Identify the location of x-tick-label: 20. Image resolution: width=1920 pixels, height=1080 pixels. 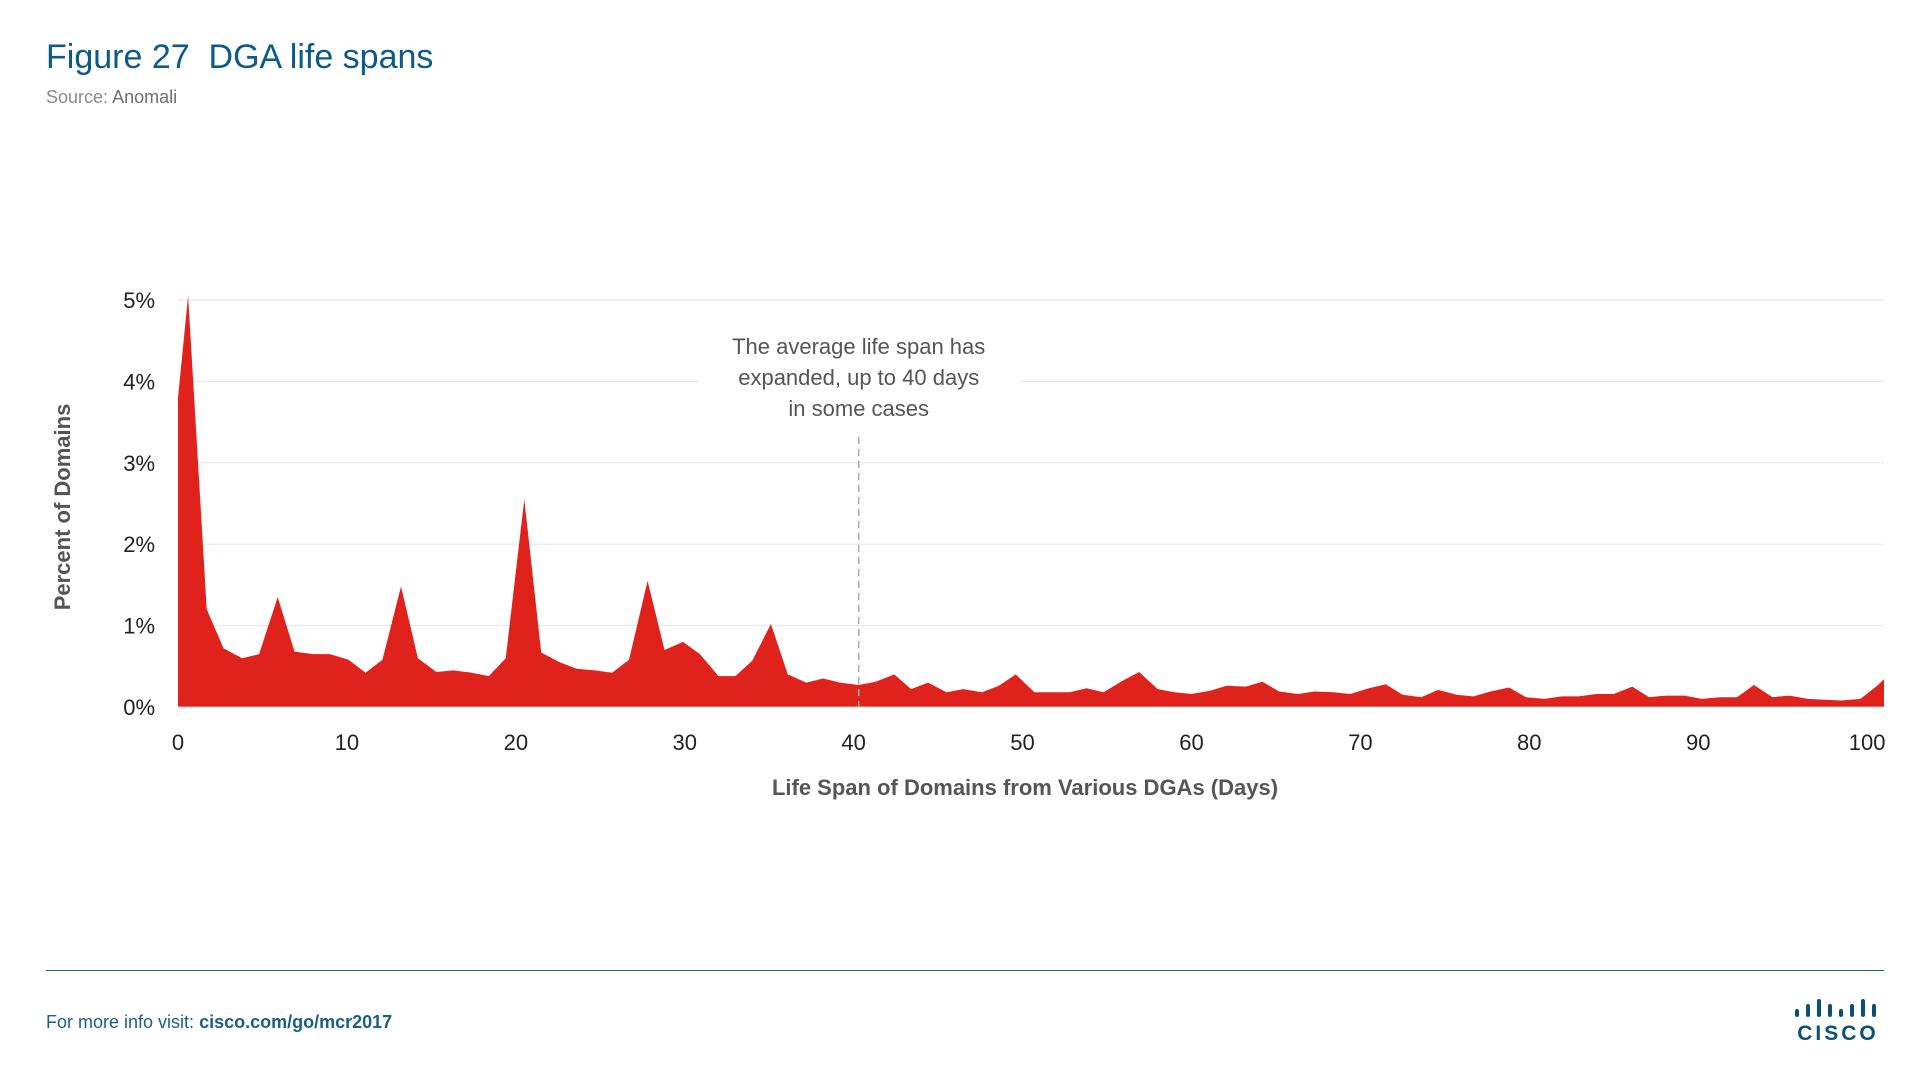
(516, 742).